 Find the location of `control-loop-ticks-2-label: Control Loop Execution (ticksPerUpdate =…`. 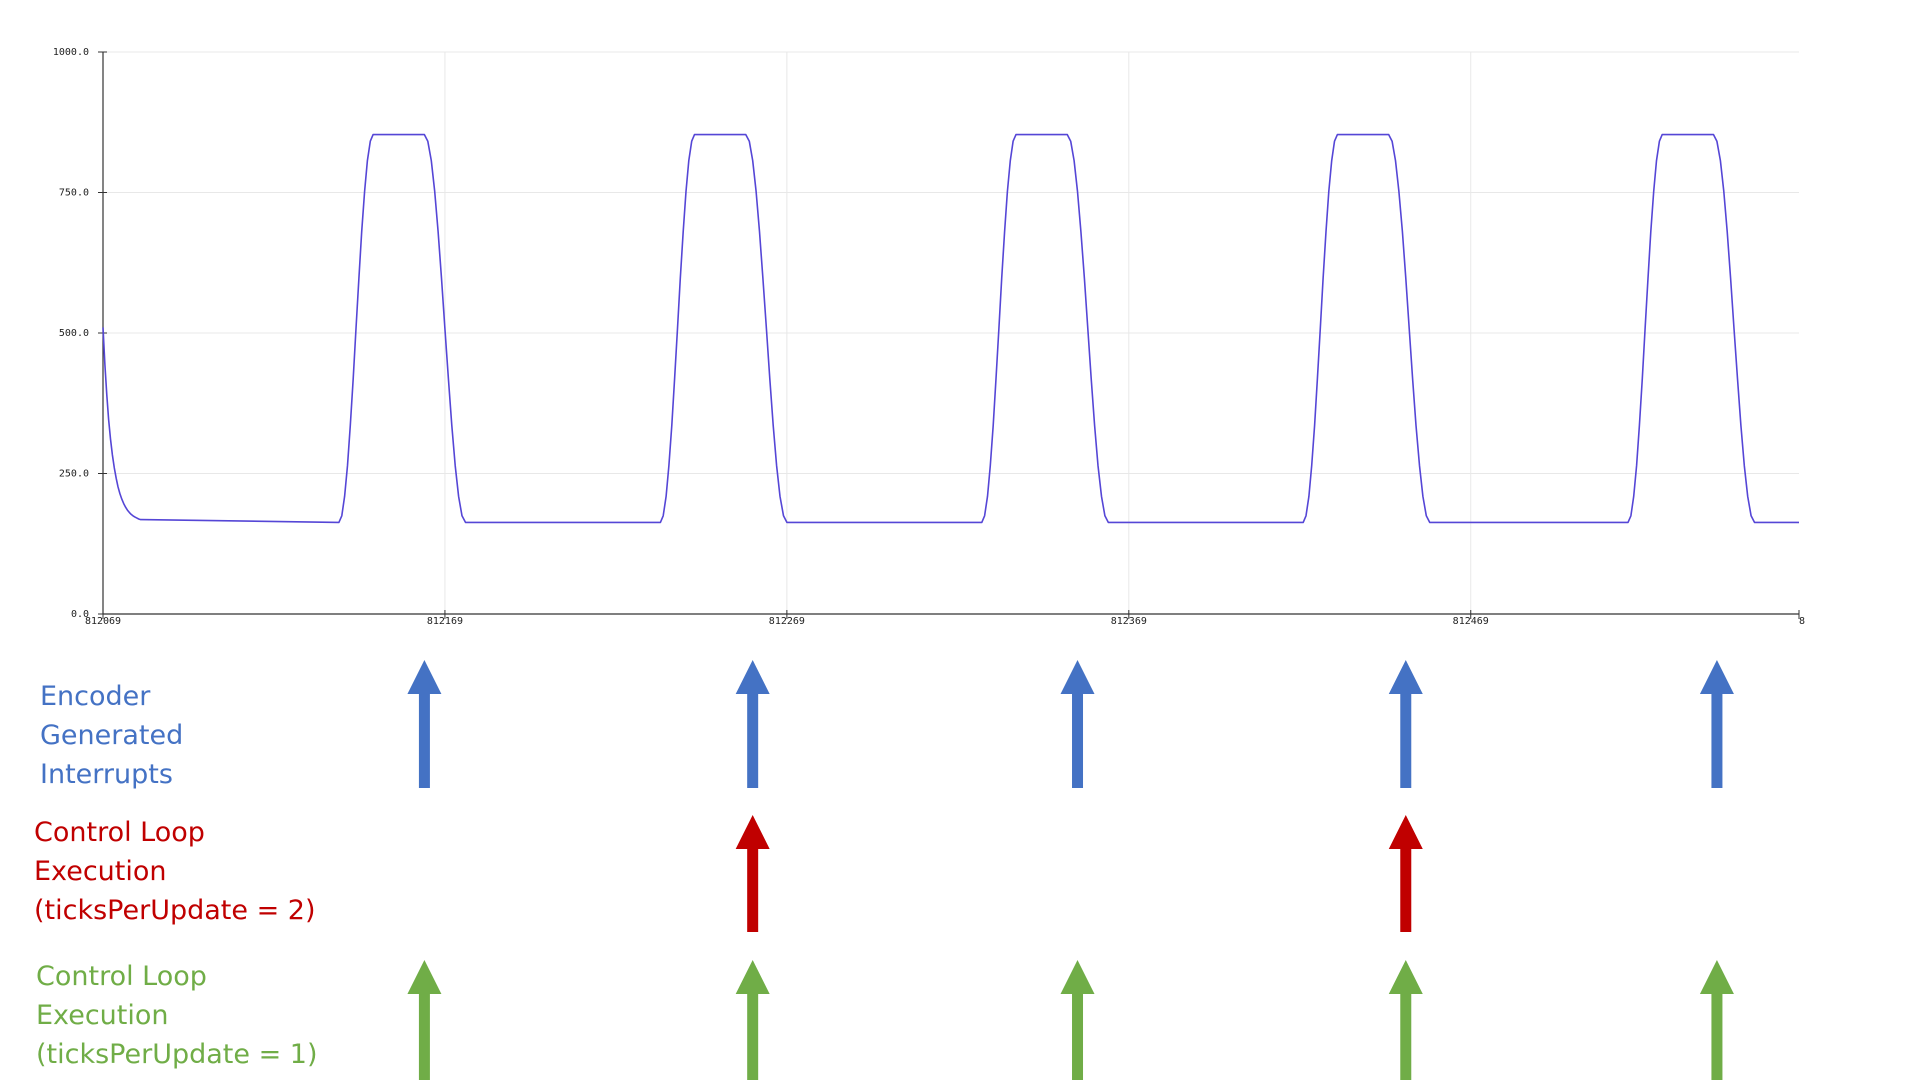

control-loop-ticks-2-label: Control Loop Execution (ticksPerUpdate =… is located at coordinates (174, 871).